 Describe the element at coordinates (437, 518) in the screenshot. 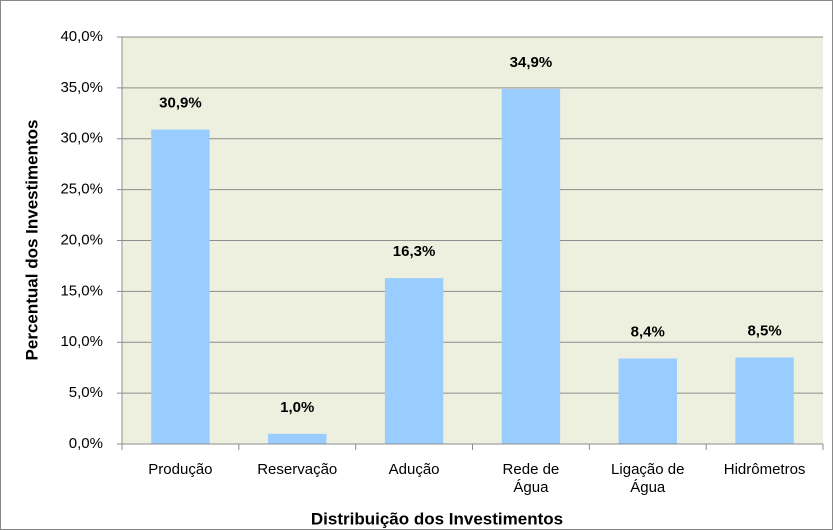

I see `x-axis-title: Distribuição dos Investimentos` at that location.